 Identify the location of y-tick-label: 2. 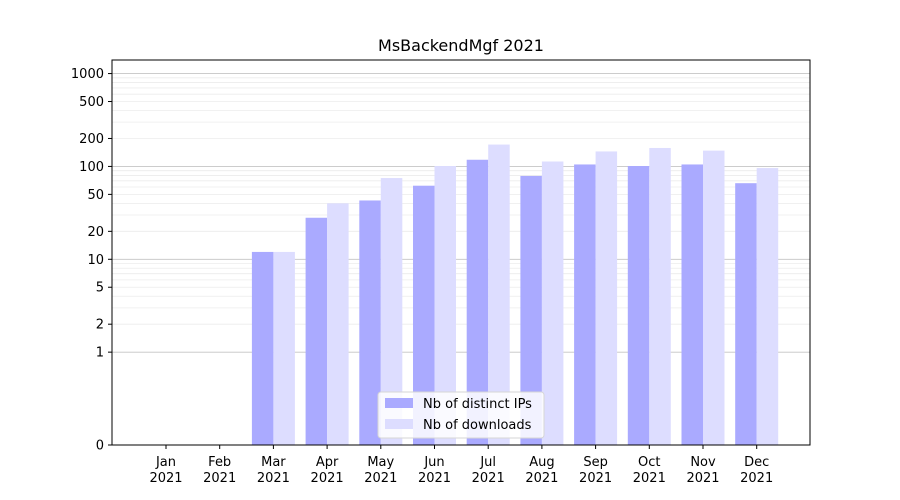
(100, 325).